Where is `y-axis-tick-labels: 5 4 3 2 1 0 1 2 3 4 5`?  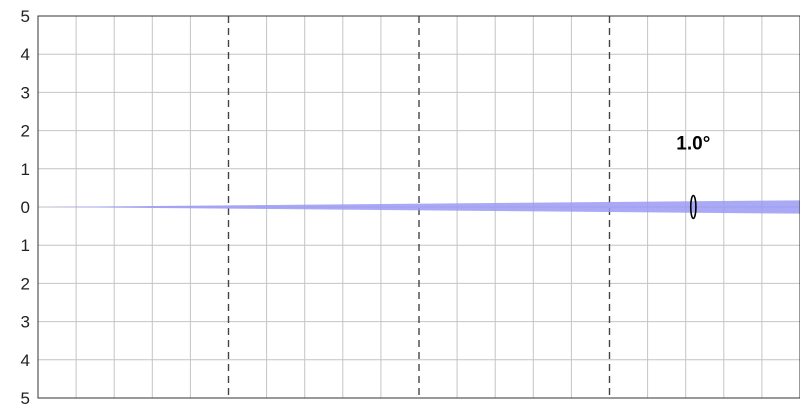
y-axis-tick-labels: 5 4 3 2 1 0 1 2 3 4 5 is located at coordinates (25, 207).